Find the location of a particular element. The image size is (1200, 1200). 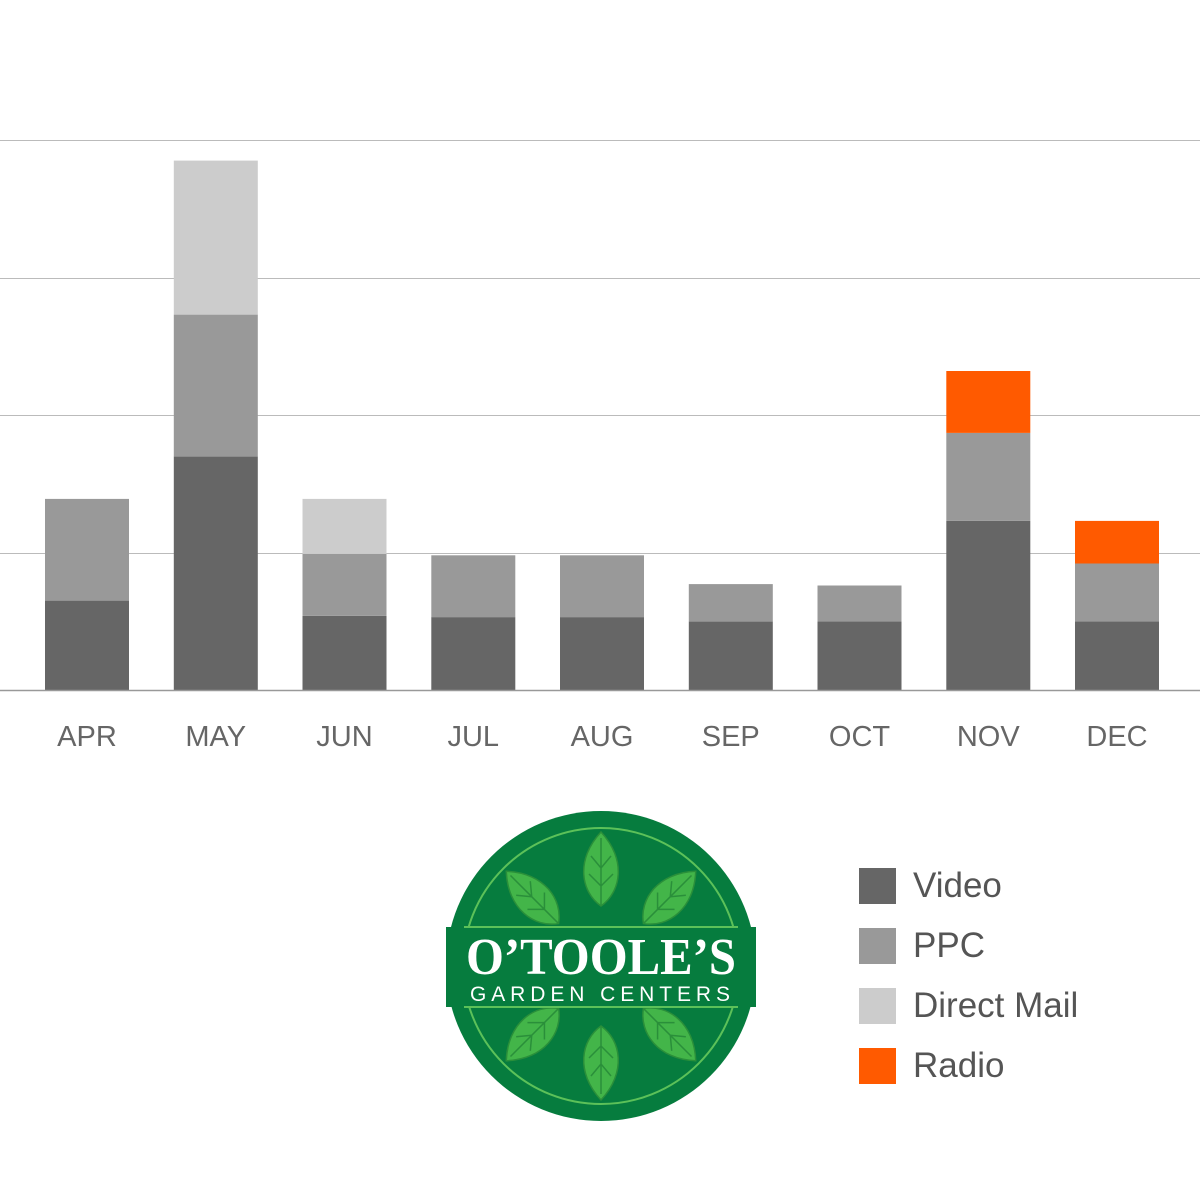

logo-name: O’TOOLE’S is located at coordinates (601, 957).